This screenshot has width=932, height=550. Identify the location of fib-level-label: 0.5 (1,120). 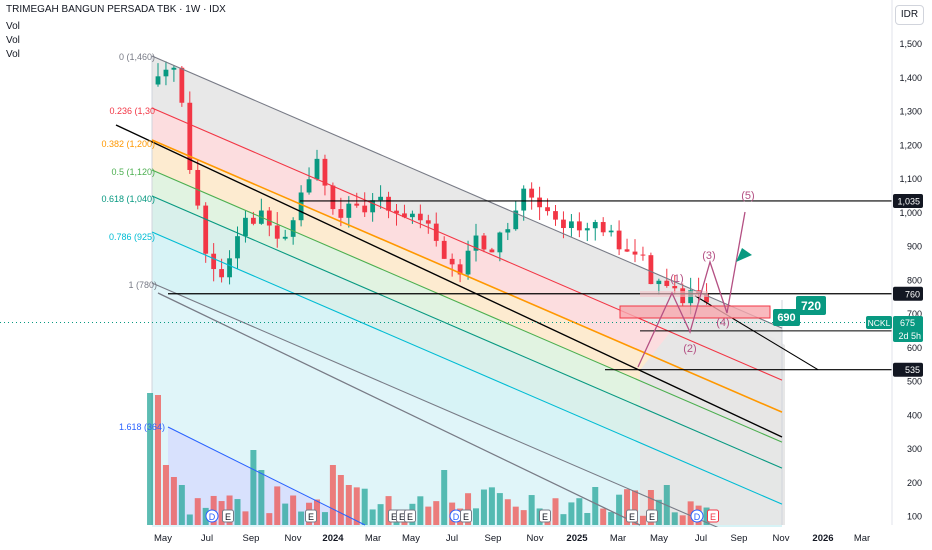
(133, 172).